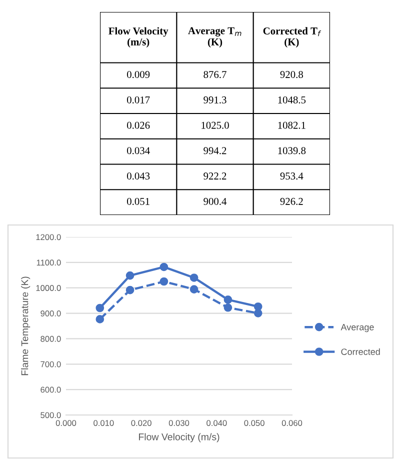 This screenshot has height=463, width=401. What do you see at coordinates (104, 423) in the screenshot?
I see `x-tick-label: 0.010` at bounding box center [104, 423].